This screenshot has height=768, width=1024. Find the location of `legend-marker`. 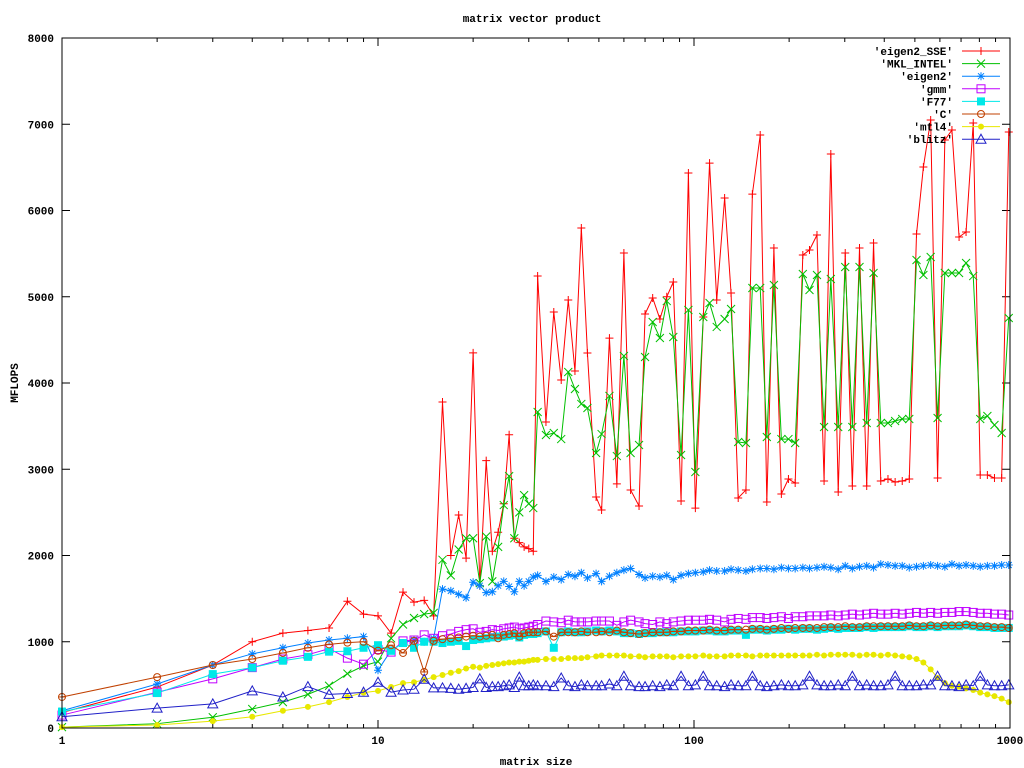

legend-marker is located at coordinates (981, 63).